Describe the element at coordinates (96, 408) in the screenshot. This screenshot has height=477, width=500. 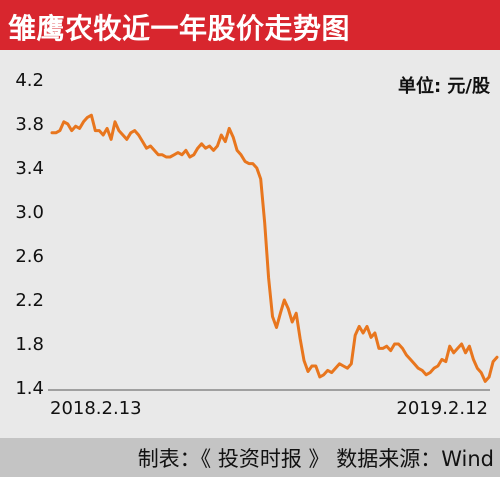
I see `x-start-label: 2018.2.13` at that location.